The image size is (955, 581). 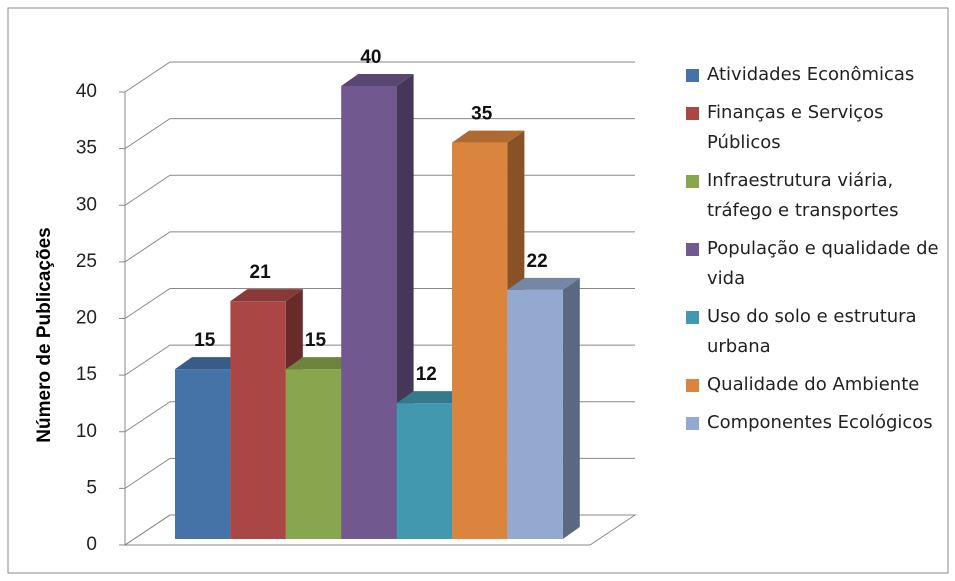 I want to click on legend-label: Uso do solo e estrutura urbana, so click(x=812, y=331).